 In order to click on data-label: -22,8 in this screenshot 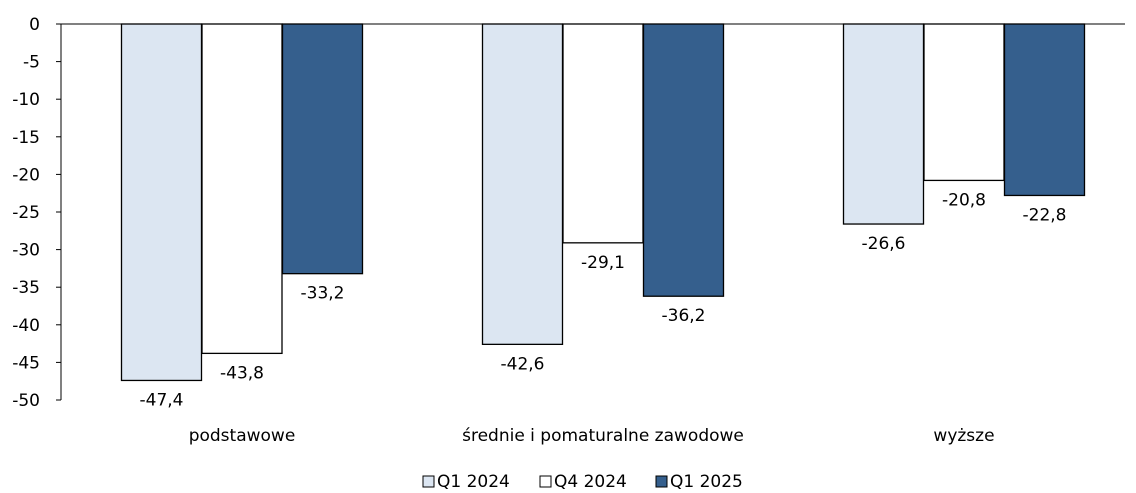, I will do `click(1045, 215)`.